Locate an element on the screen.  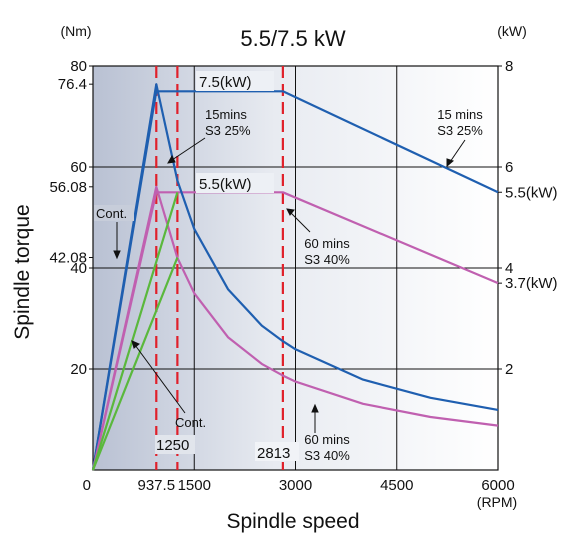
x-tick-label: 937.5 is located at coordinates (157, 485).